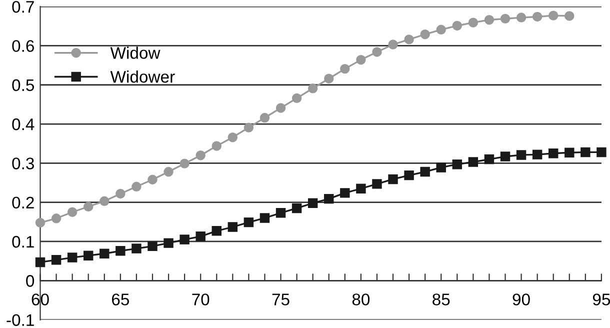 This screenshot has height=328, width=610. What do you see at coordinates (23, 46) in the screenshot?
I see `y-tick-label: 0.6` at bounding box center [23, 46].